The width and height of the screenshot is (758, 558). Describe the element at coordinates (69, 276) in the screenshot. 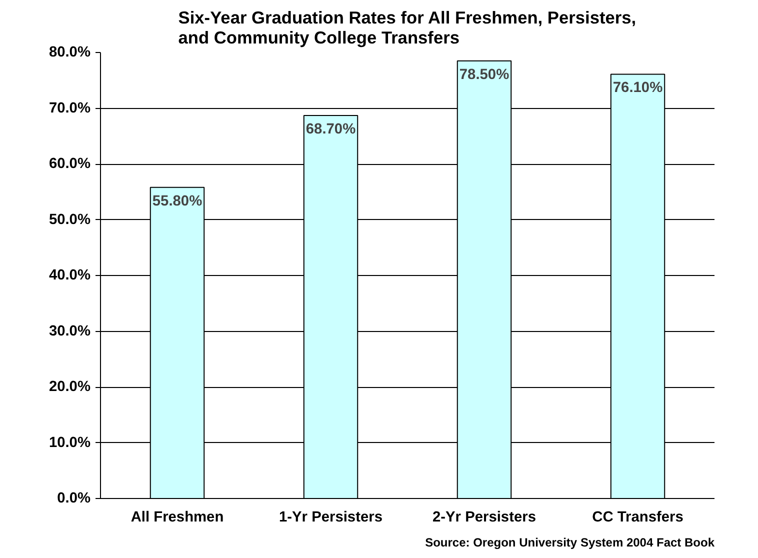

I see `y-tick-label: 40.0%` at that location.